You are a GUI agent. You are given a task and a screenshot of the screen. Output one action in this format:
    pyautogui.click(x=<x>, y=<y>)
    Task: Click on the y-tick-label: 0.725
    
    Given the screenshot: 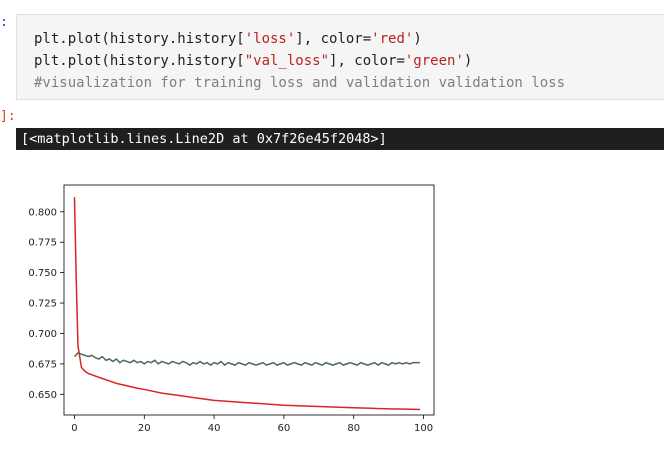 What is the action you would take?
    pyautogui.click(x=42, y=304)
    